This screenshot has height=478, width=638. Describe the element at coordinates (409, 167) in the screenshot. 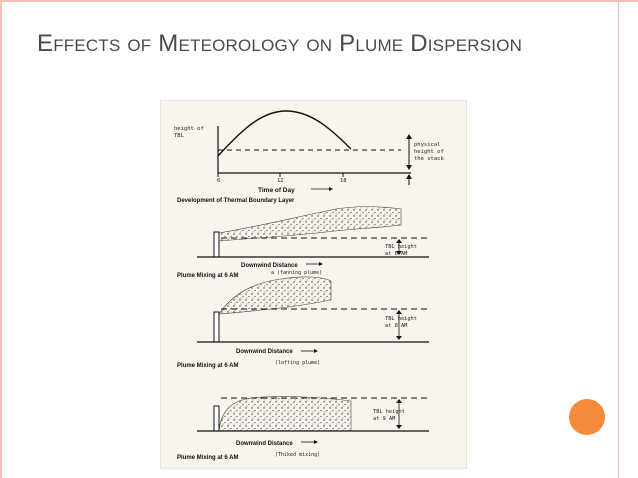

I see `stack-height-arrow-down` at that location.